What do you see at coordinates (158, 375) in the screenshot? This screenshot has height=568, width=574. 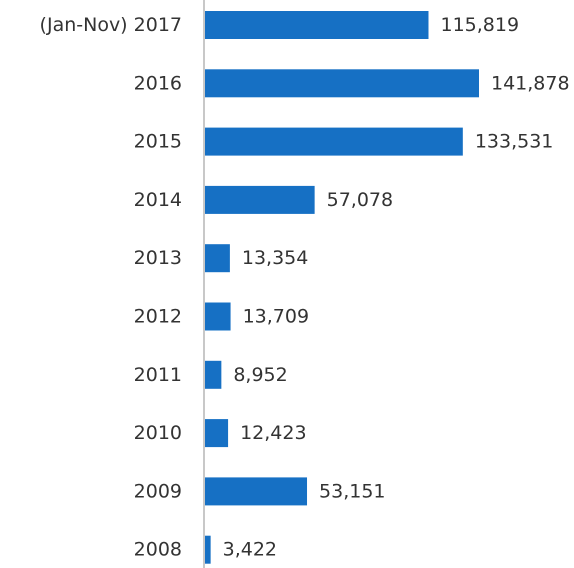 I see `category-label: 2011` at bounding box center [158, 375].